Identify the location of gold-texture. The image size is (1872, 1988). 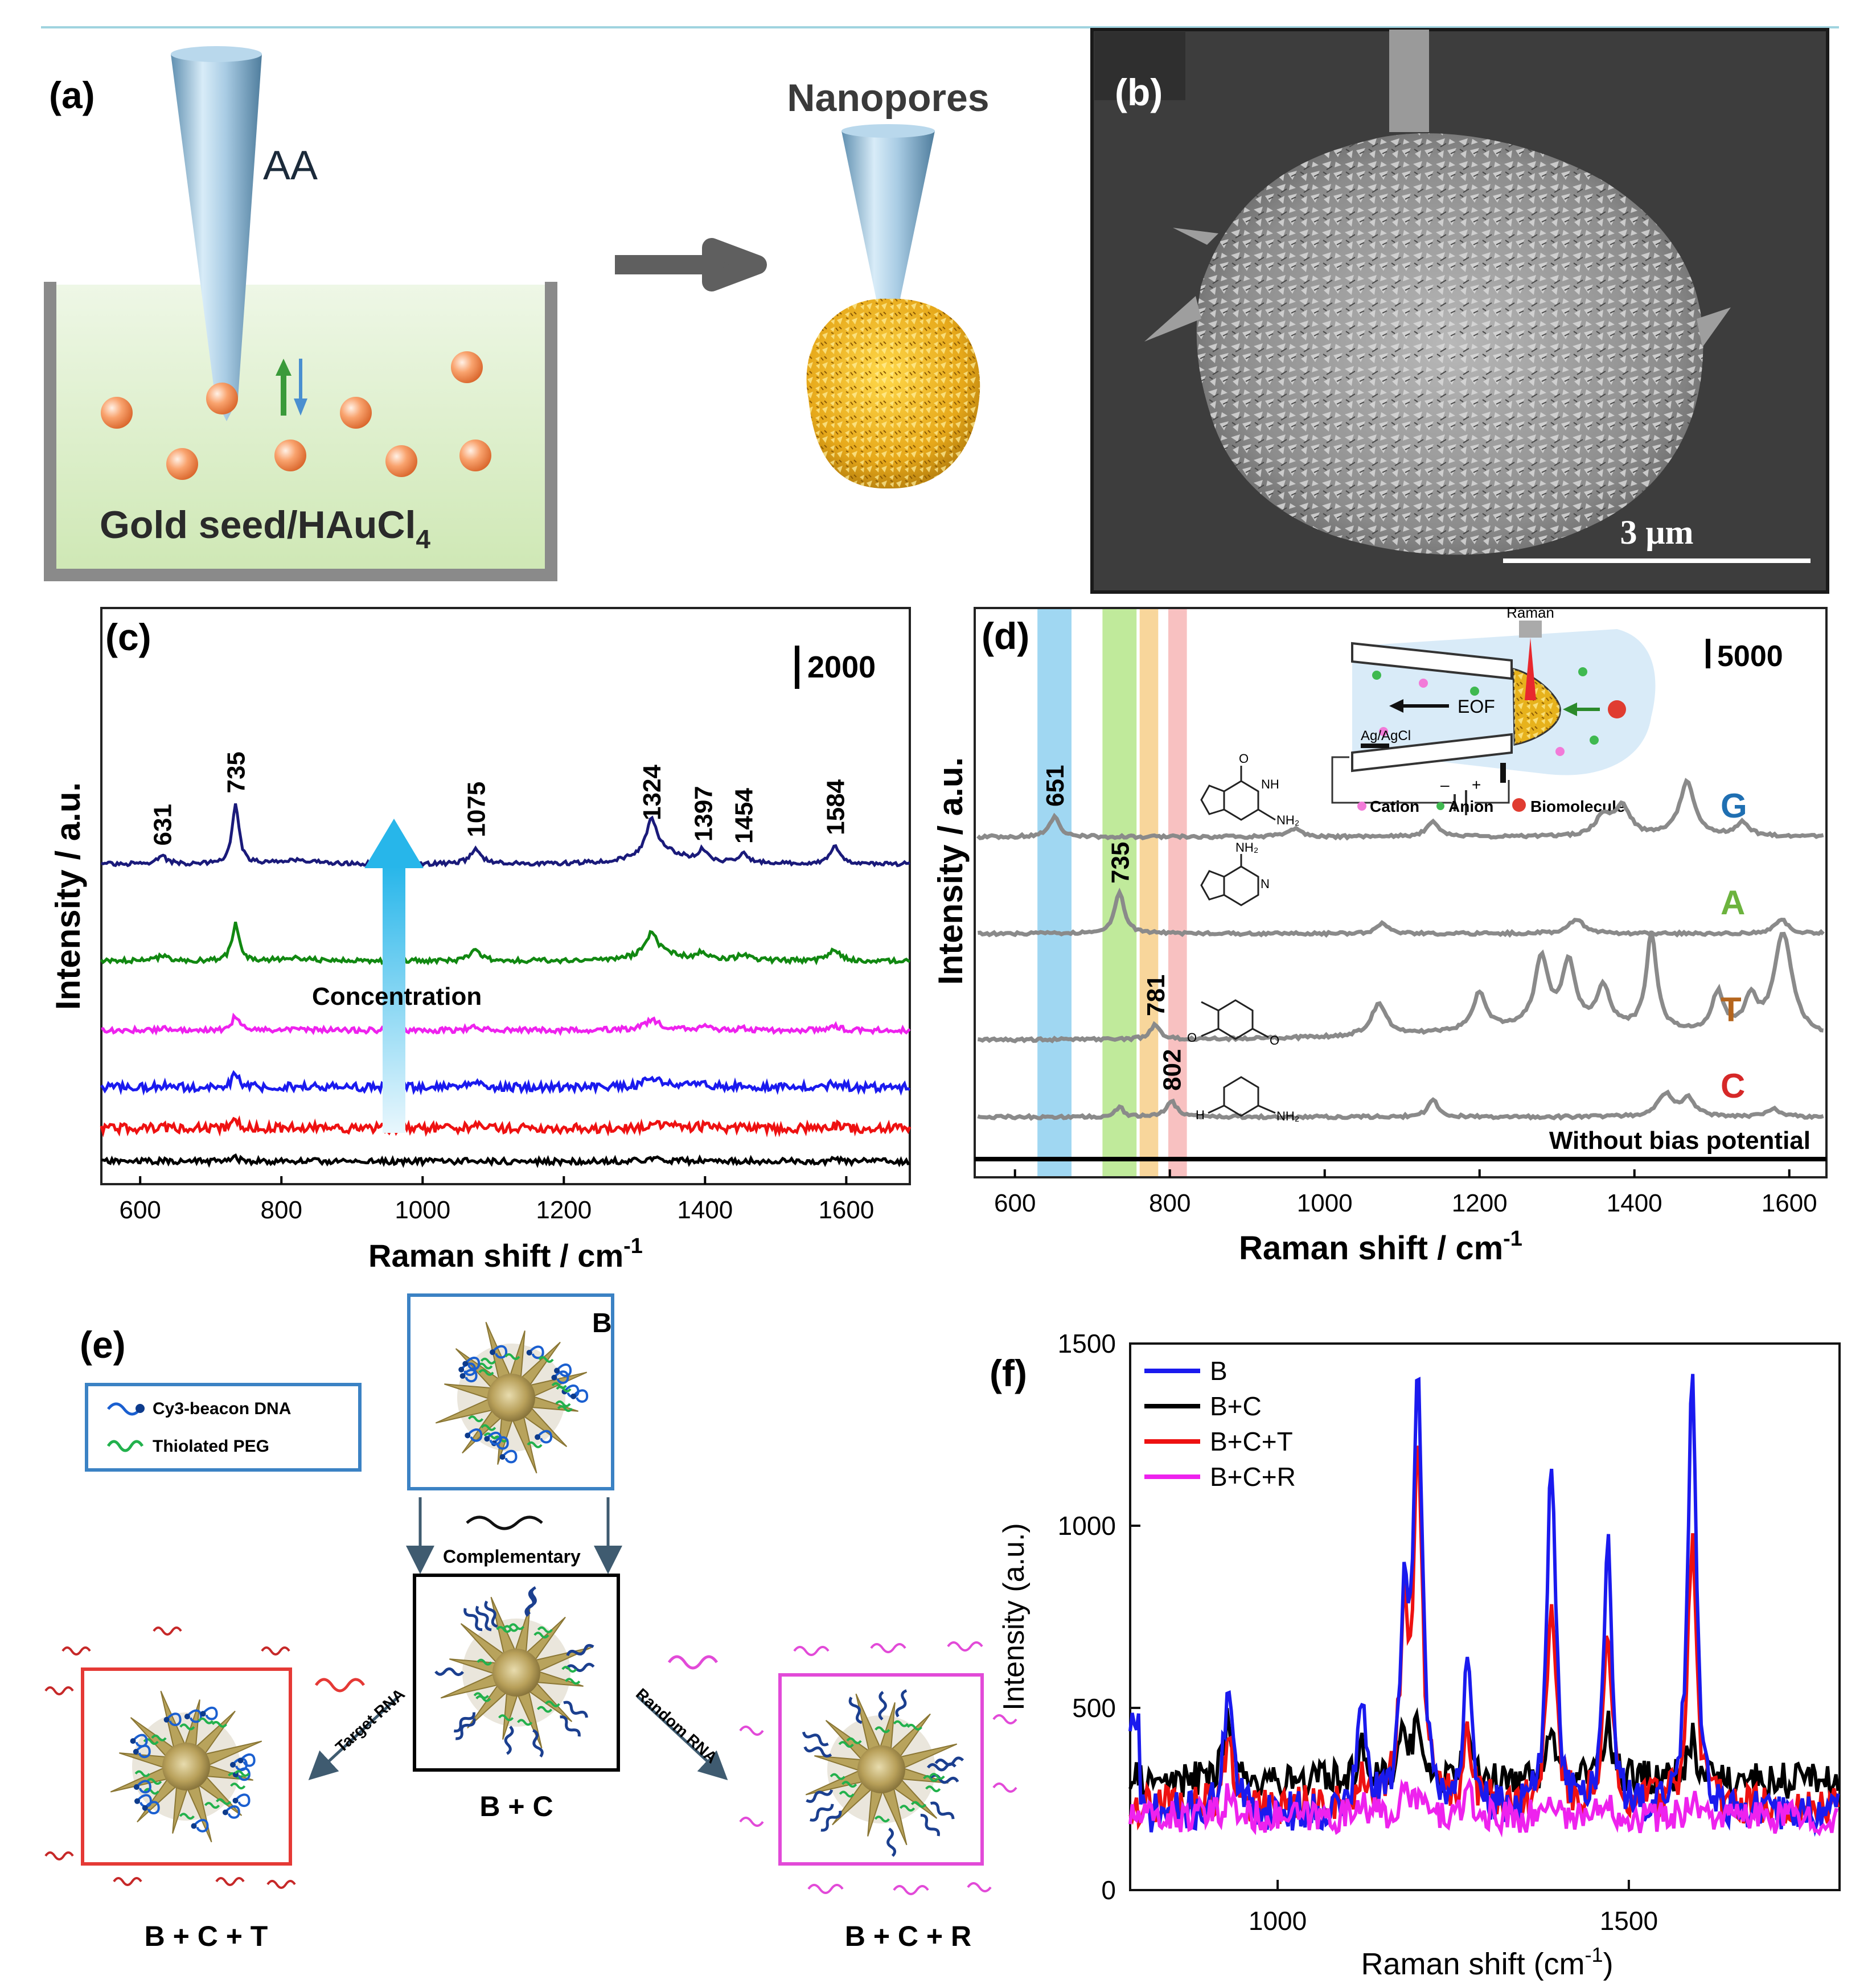
(893, 393).